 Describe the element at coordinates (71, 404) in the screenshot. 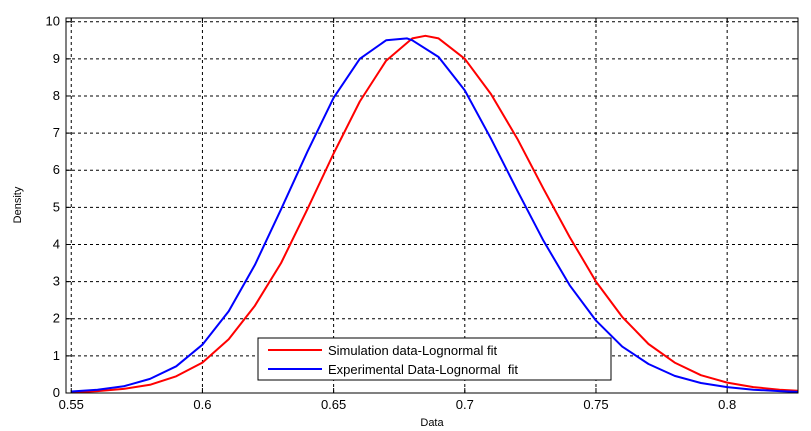

I see `x-tick-label: 0.55` at that location.